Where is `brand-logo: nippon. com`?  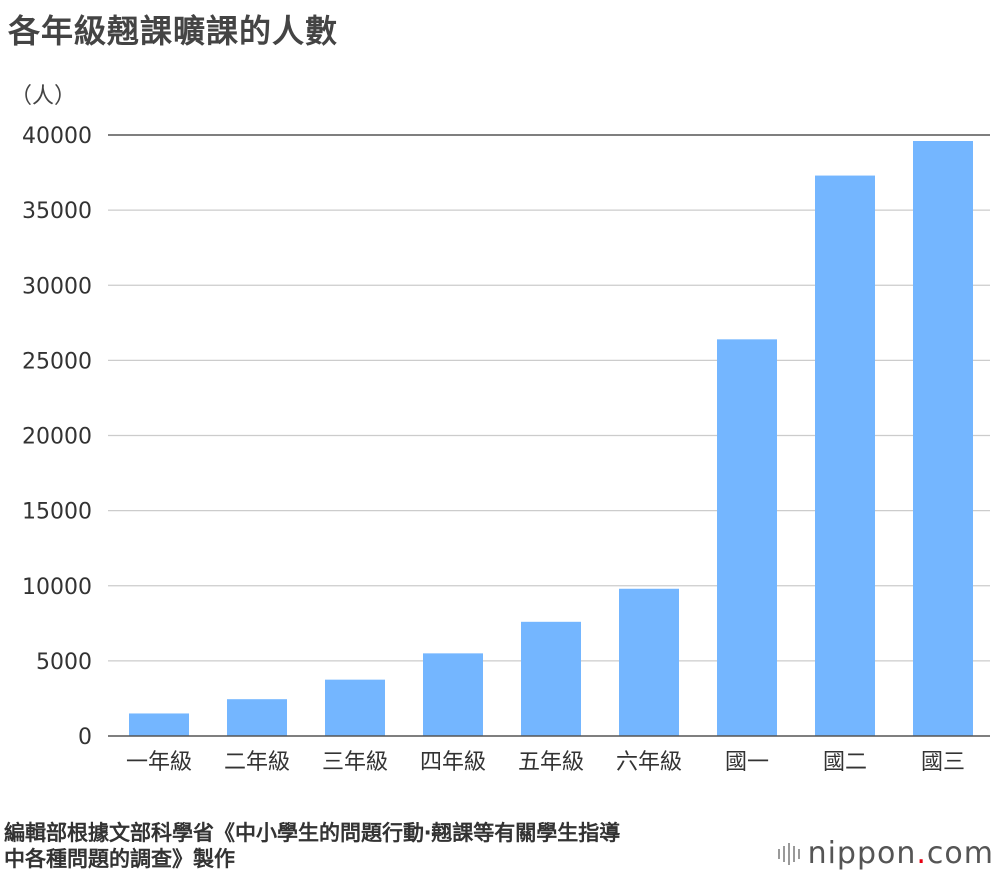 brand-logo: nippon. com is located at coordinates (885, 853).